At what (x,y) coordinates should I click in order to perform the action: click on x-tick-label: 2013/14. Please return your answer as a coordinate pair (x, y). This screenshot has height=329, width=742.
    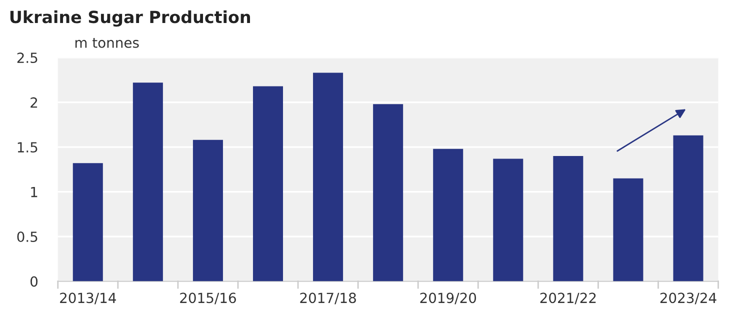
    Looking at the image, I should click on (88, 298).